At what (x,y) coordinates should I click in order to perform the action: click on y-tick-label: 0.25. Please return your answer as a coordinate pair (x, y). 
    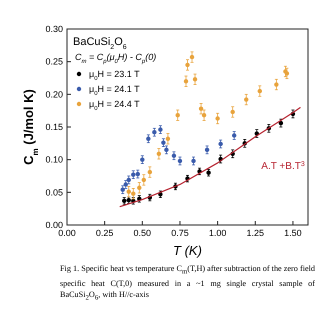
    Looking at the image, I should click on (54, 61).